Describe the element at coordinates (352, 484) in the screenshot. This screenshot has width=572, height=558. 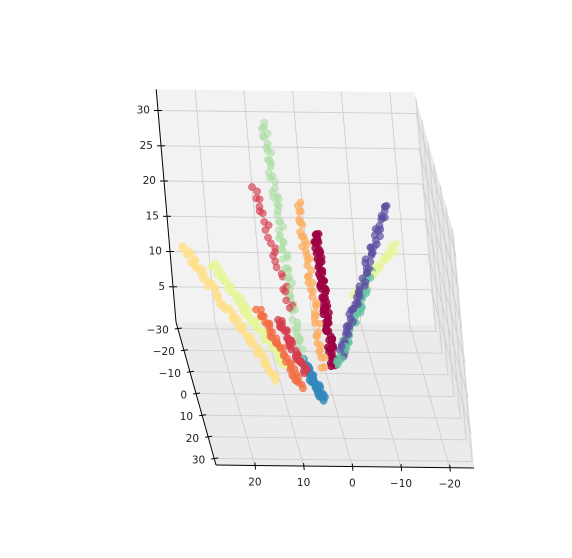
I see `x-tick-label: 0` at that location.